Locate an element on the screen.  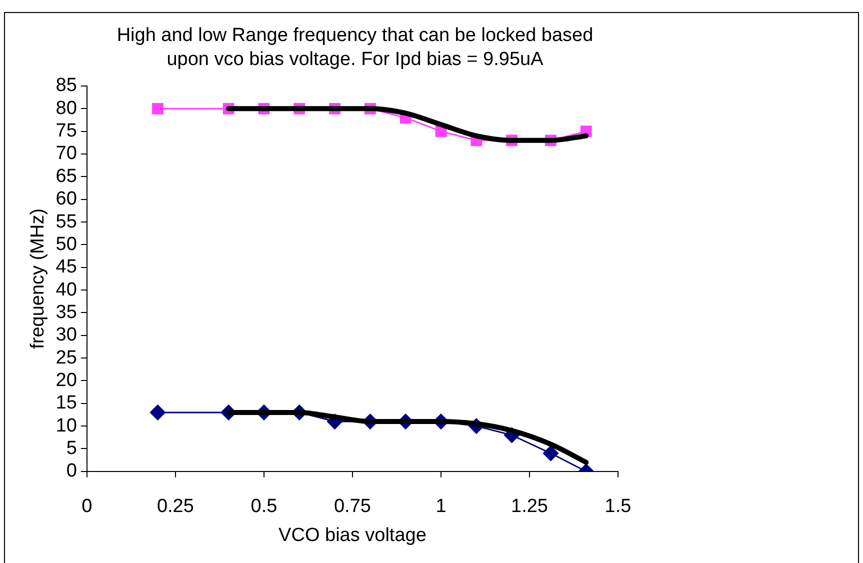
y-tick-label: 5 is located at coordinates (71, 448).